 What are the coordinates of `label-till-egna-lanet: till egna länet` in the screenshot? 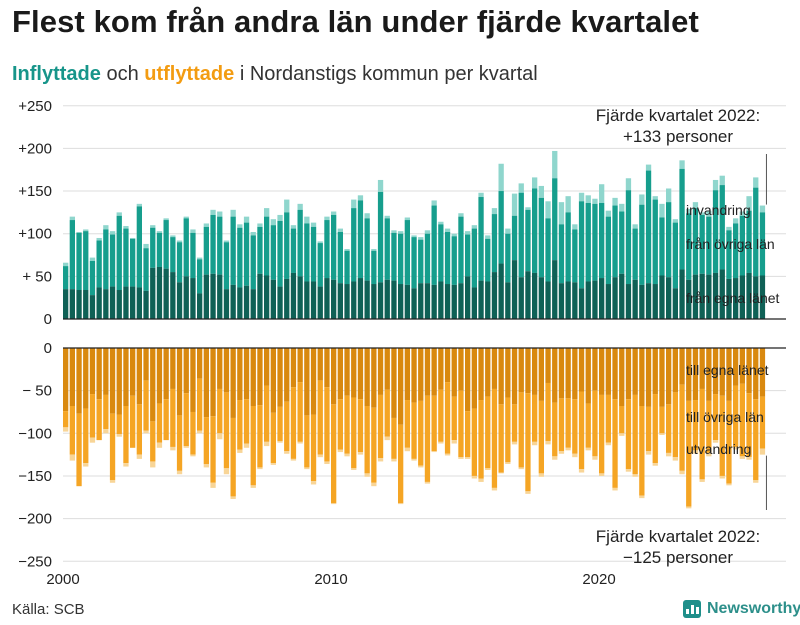 It's located at (727, 370).